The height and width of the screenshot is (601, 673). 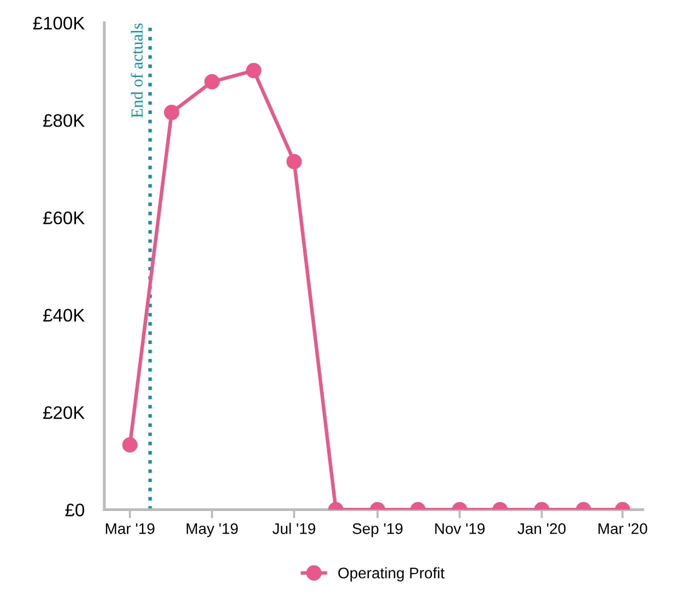 What do you see at coordinates (212, 530) in the screenshot?
I see `x-tick-label: May '19` at bounding box center [212, 530].